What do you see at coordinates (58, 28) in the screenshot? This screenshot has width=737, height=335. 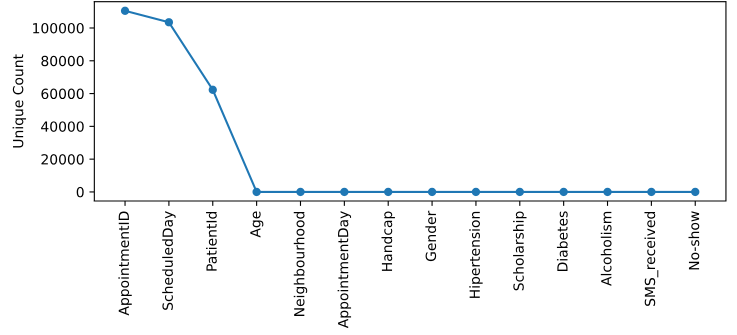 I see `y-tick-label: 100000` at bounding box center [58, 28].